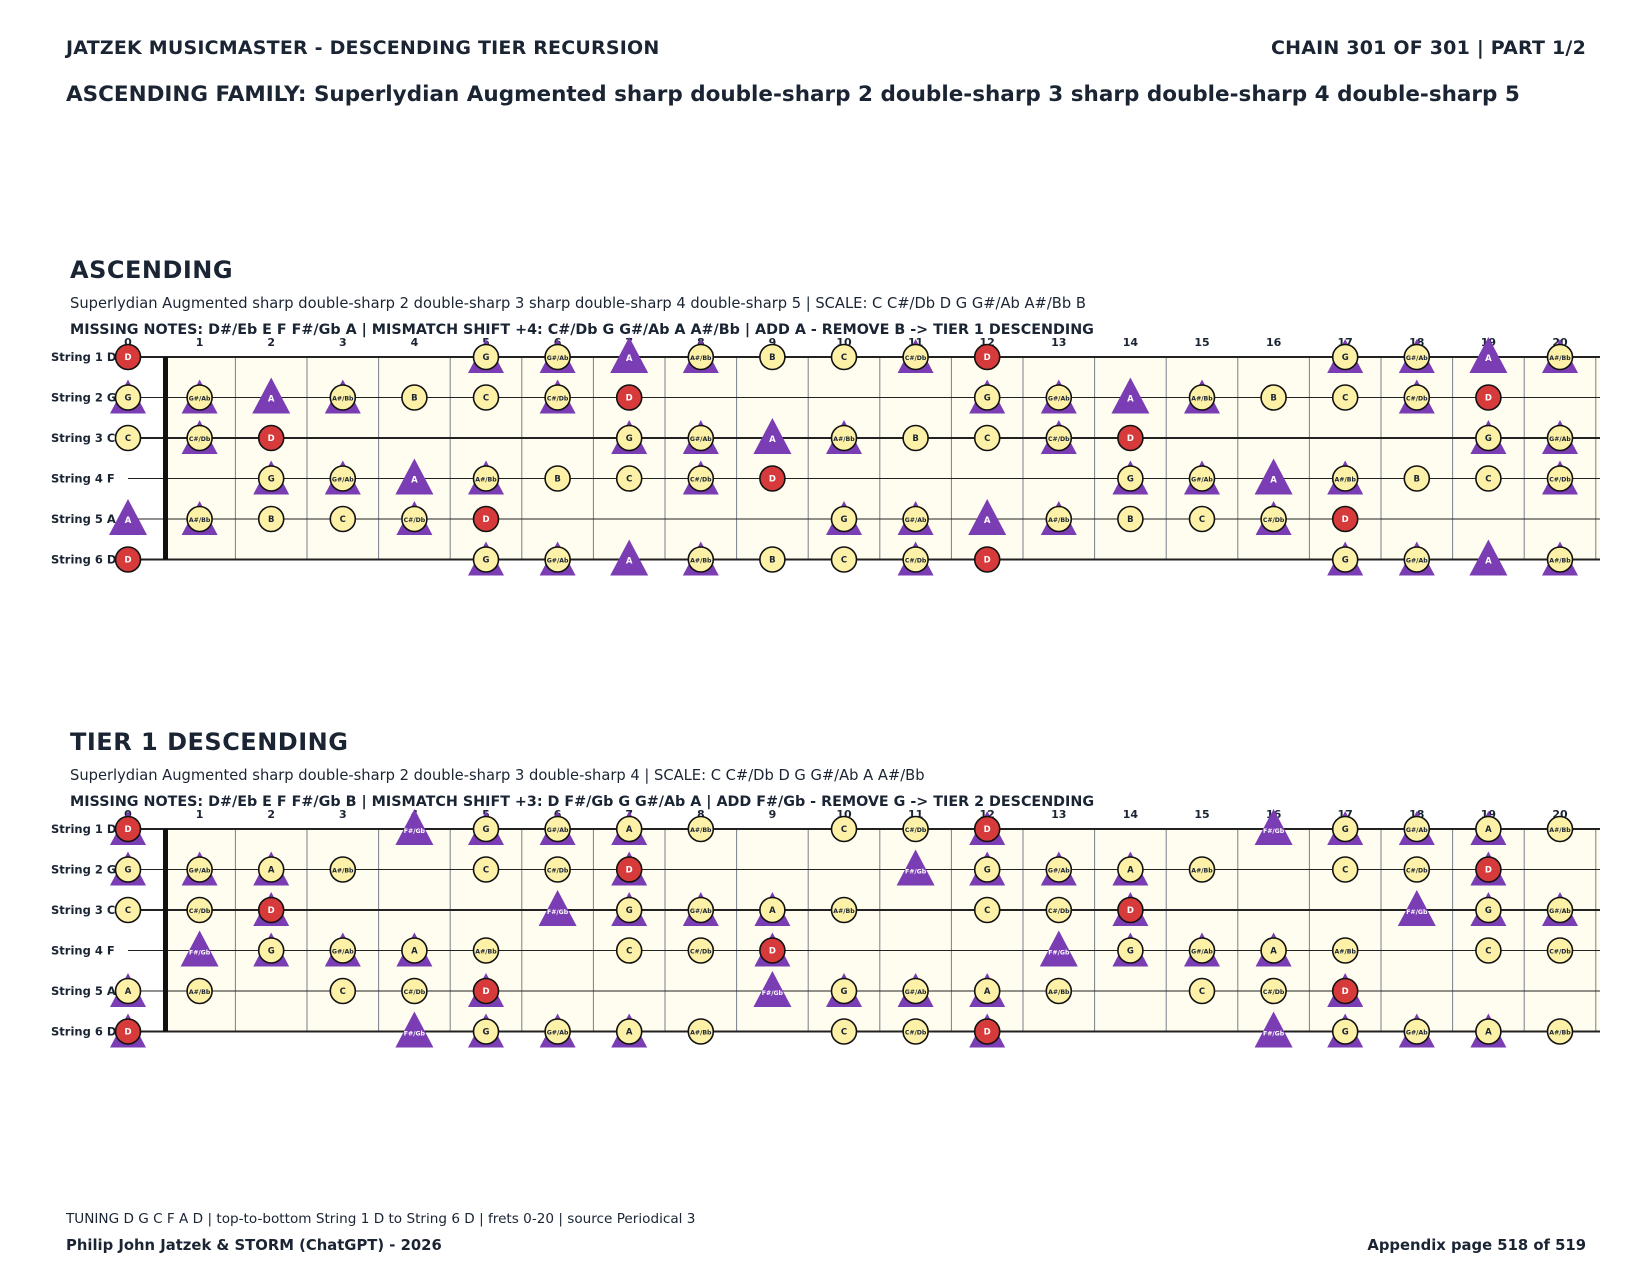 Image resolution: width=1650 pixels, height=1275 pixels. Describe the element at coordinates (83, 1032) in the screenshot. I see `string-label: String 6 D` at that location.